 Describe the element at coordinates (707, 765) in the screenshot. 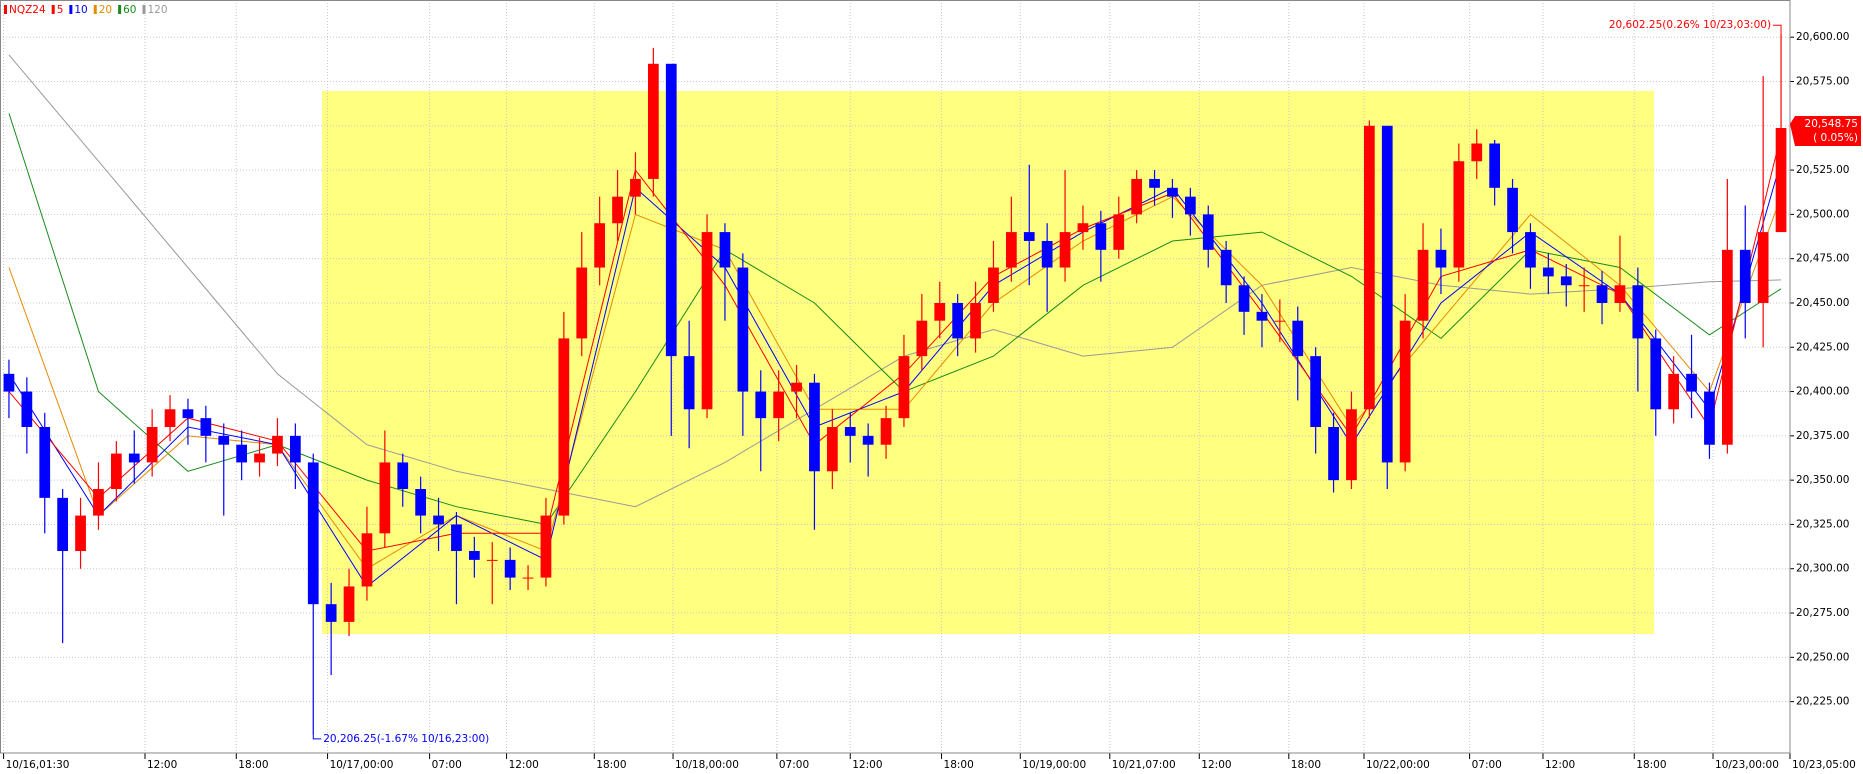

I see `x-tick-label: 10/18,00:00` at that location.